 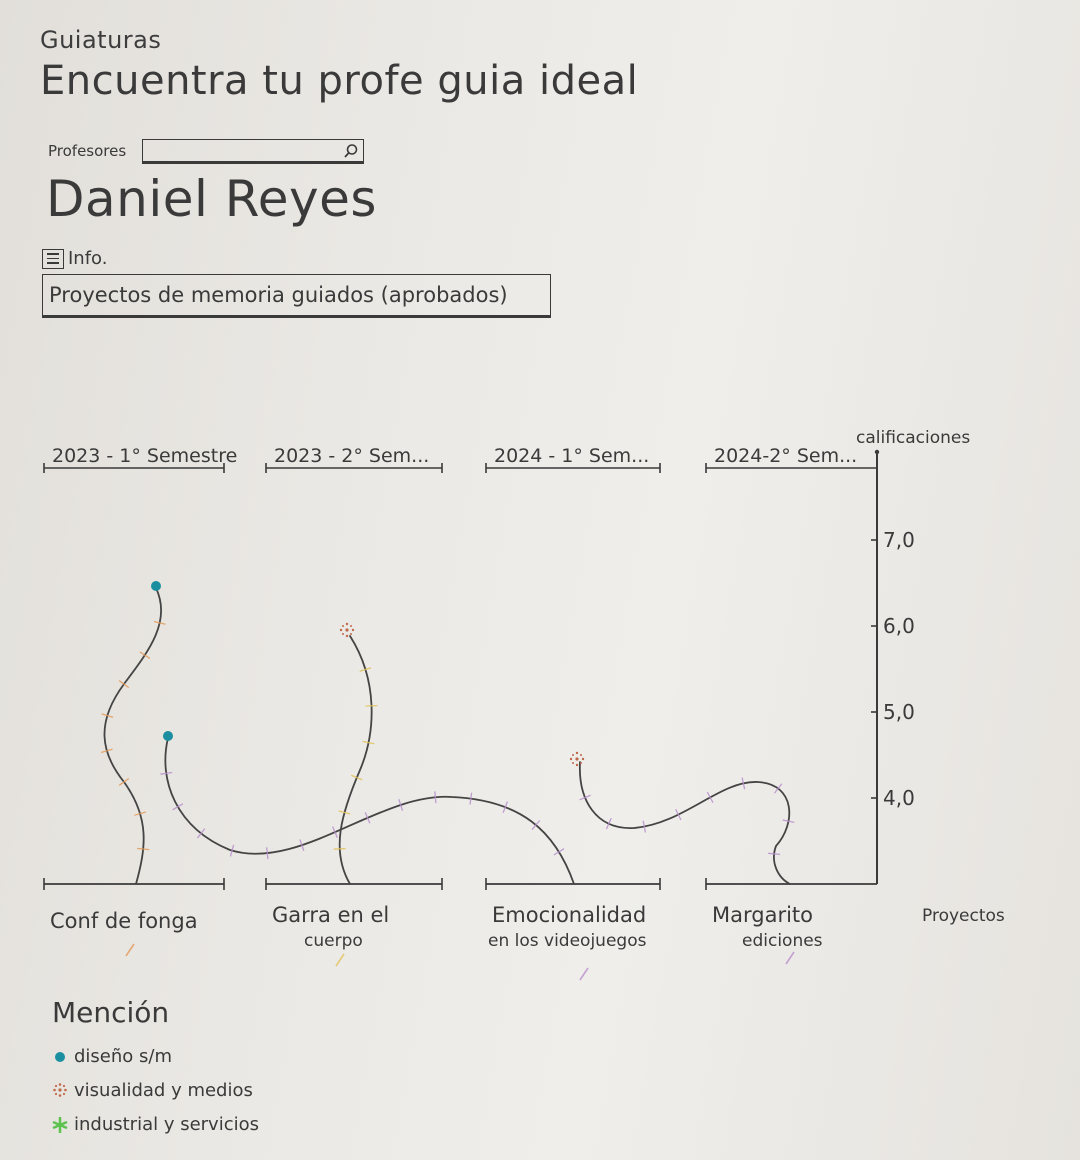 What do you see at coordinates (877, 452) in the screenshot?
I see `y-axis-cap` at bounding box center [877, 452].